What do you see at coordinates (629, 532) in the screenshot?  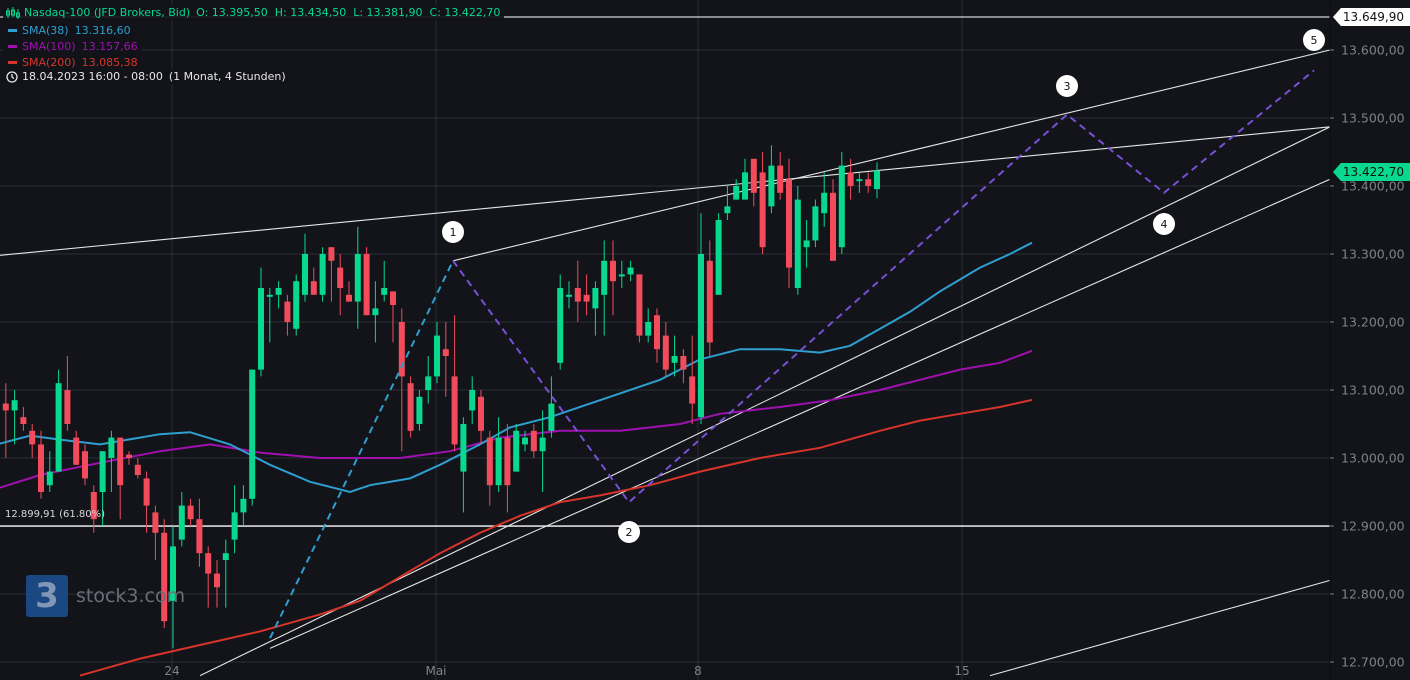 I see `wave-marker-2: 2` at bounding box center [629, 532].